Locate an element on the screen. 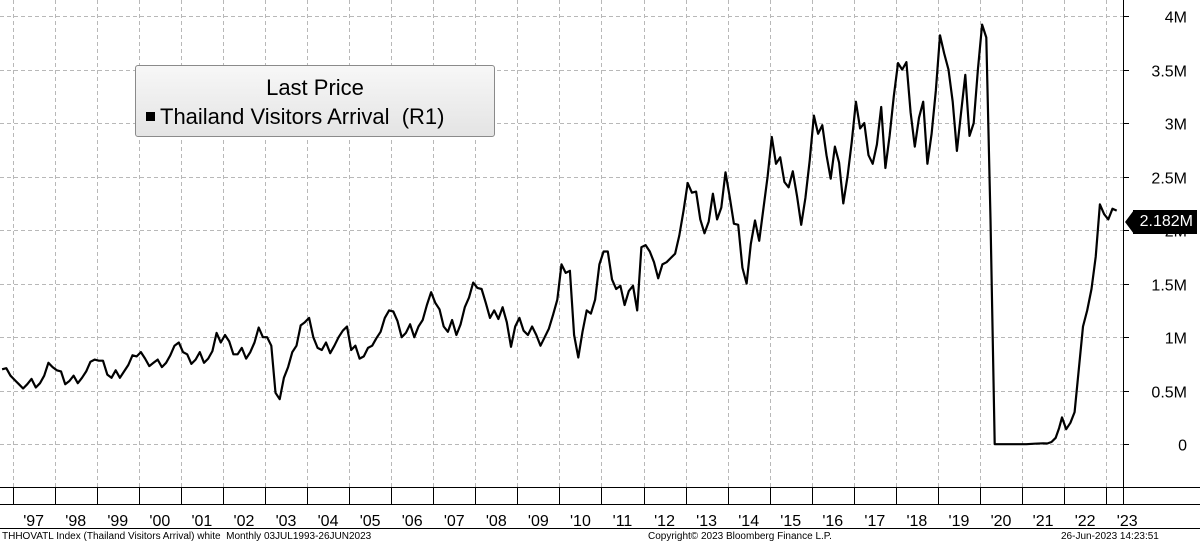  x-tick-label: '19 is located at coordinates (959, 521).